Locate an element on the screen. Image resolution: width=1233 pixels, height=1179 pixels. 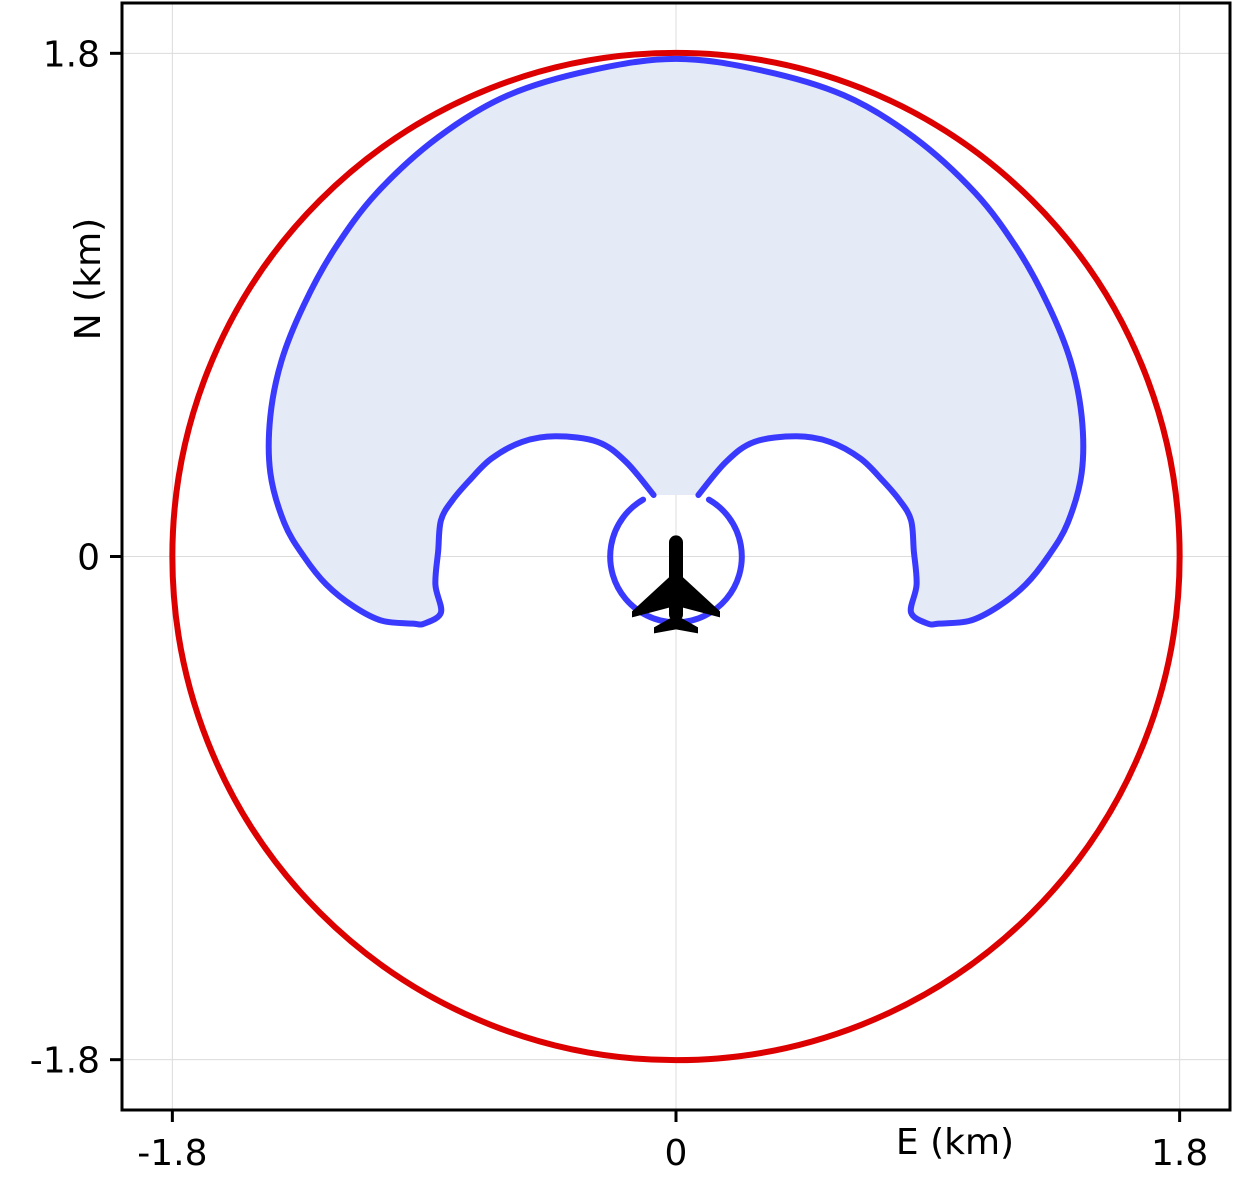
airplane-icon is located at coordinates (676, 584).